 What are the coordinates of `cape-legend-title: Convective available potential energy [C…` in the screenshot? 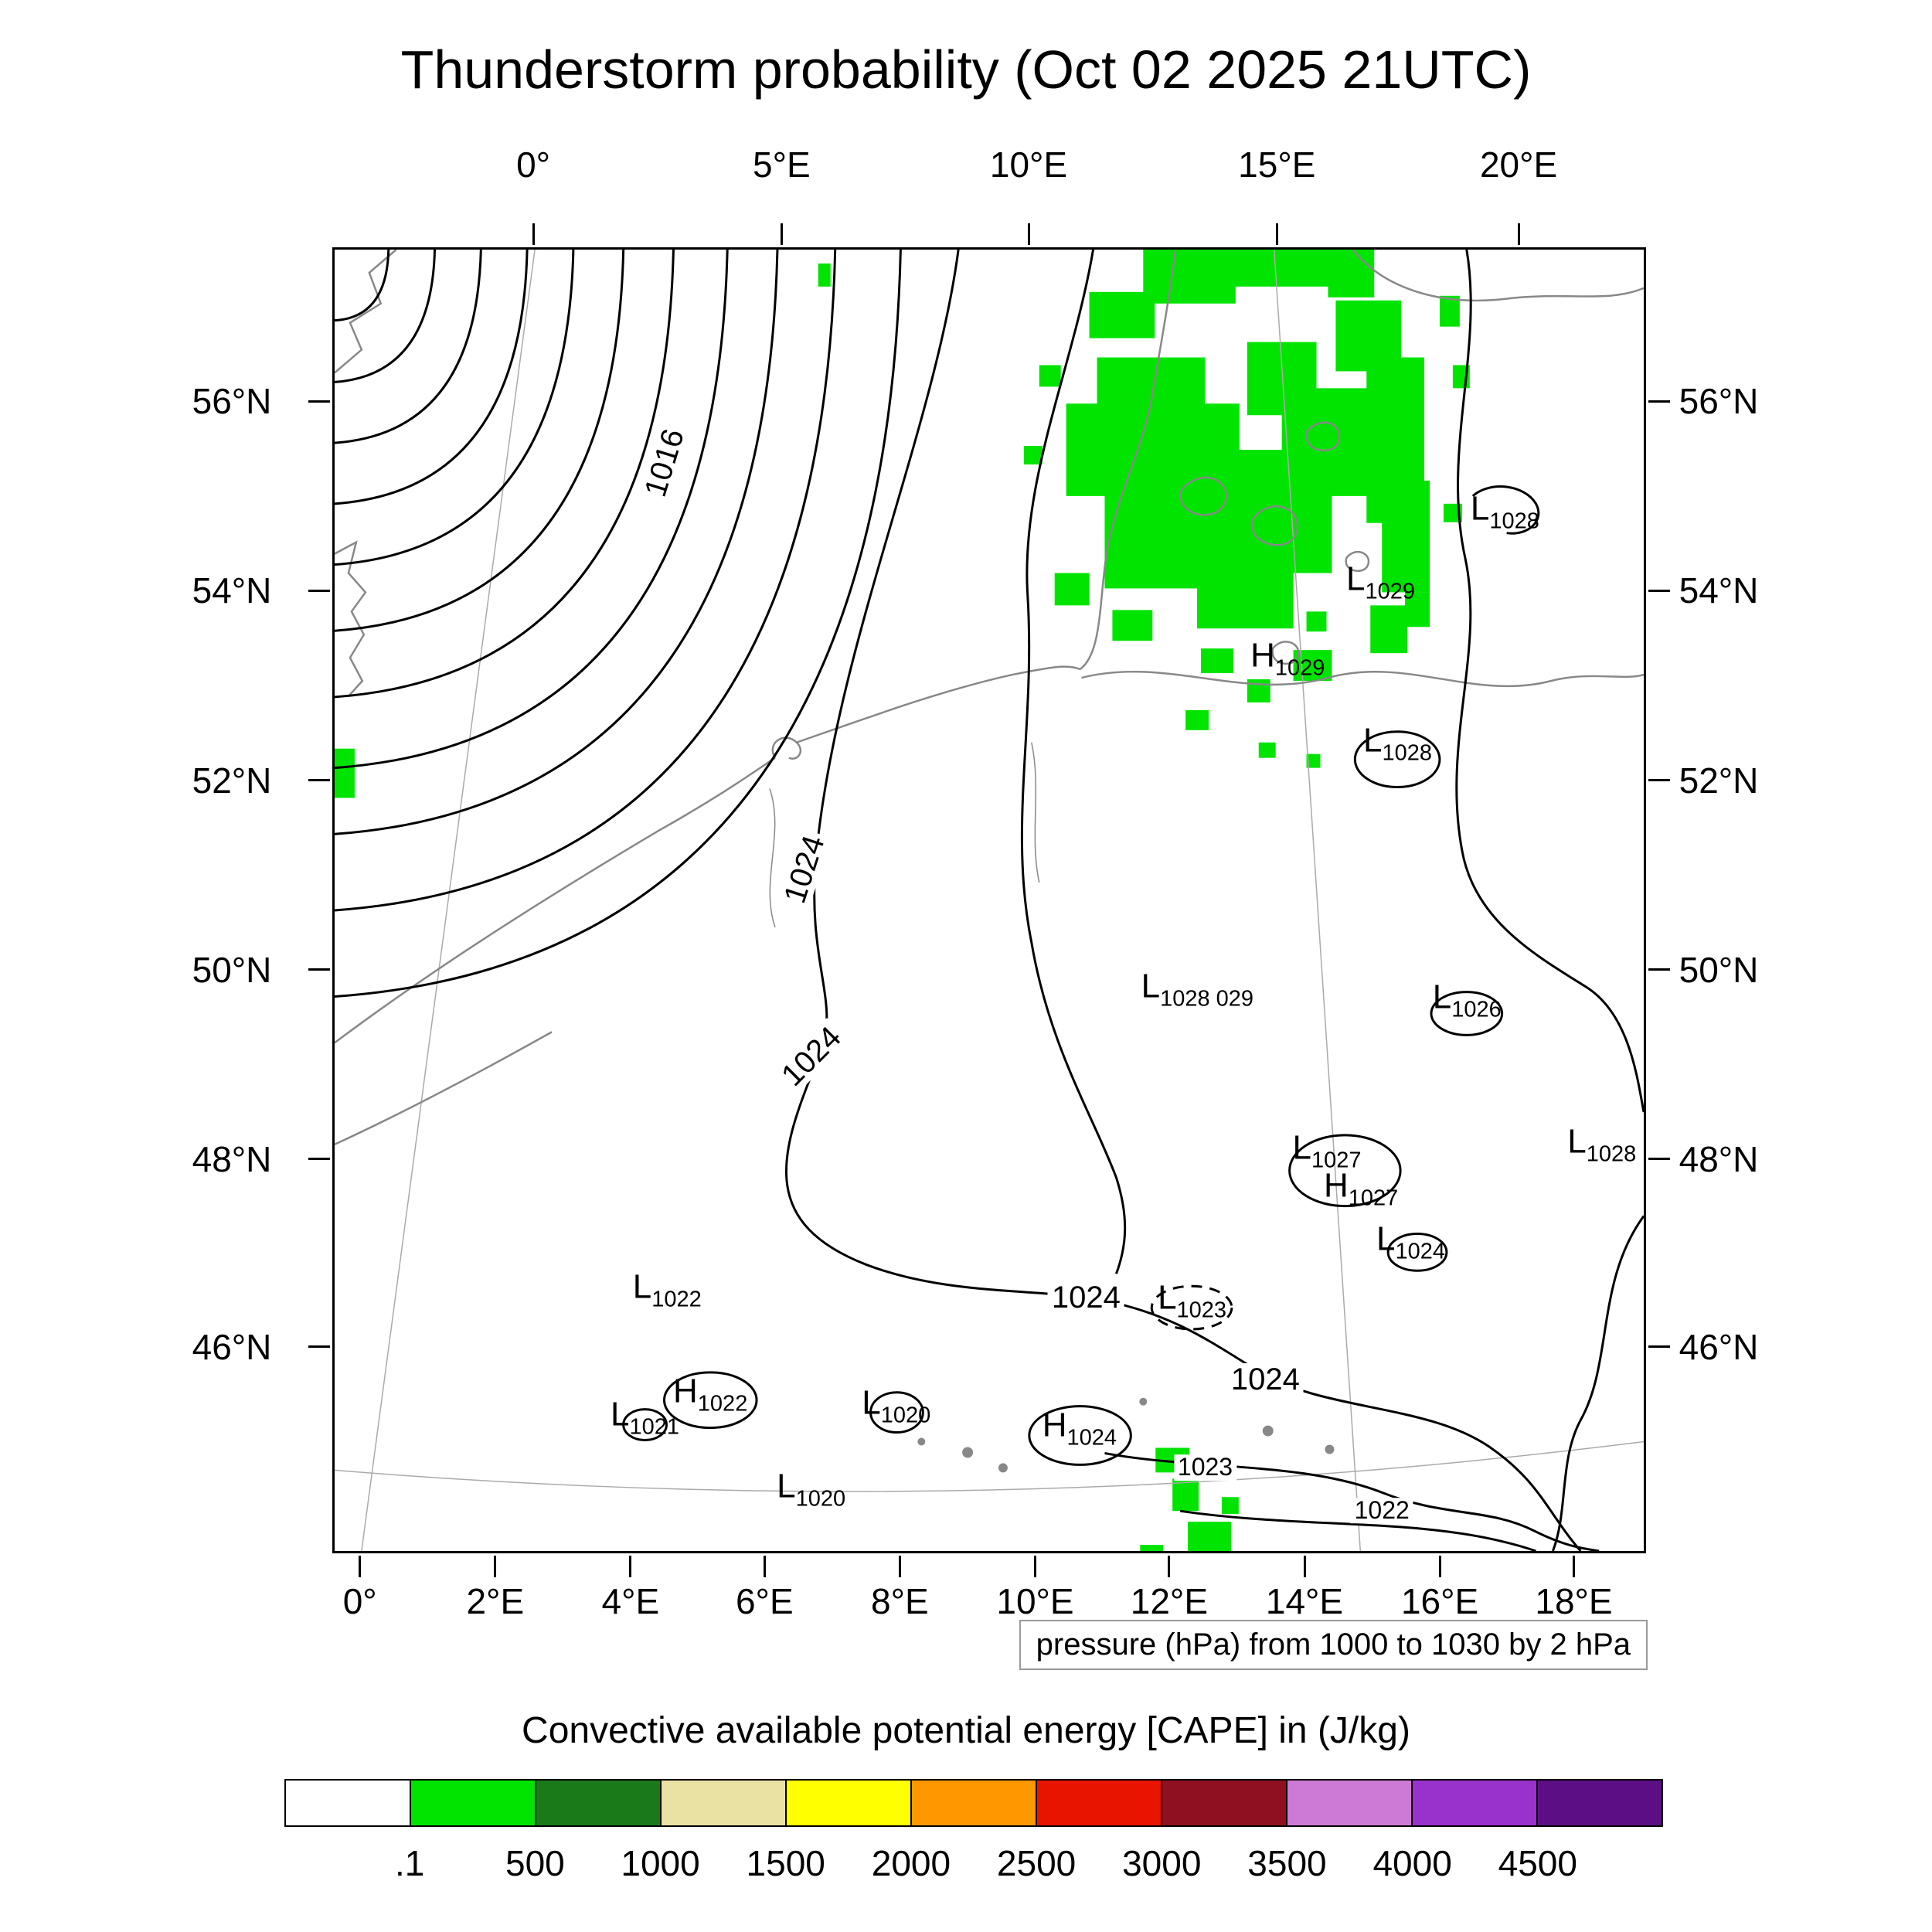 It's located at (966, 1730).